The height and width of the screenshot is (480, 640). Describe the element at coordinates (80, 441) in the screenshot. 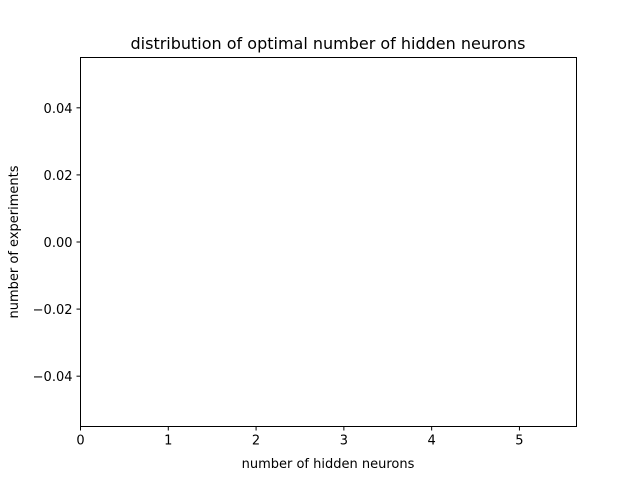

I see `x-tick-label: 0` at that location.